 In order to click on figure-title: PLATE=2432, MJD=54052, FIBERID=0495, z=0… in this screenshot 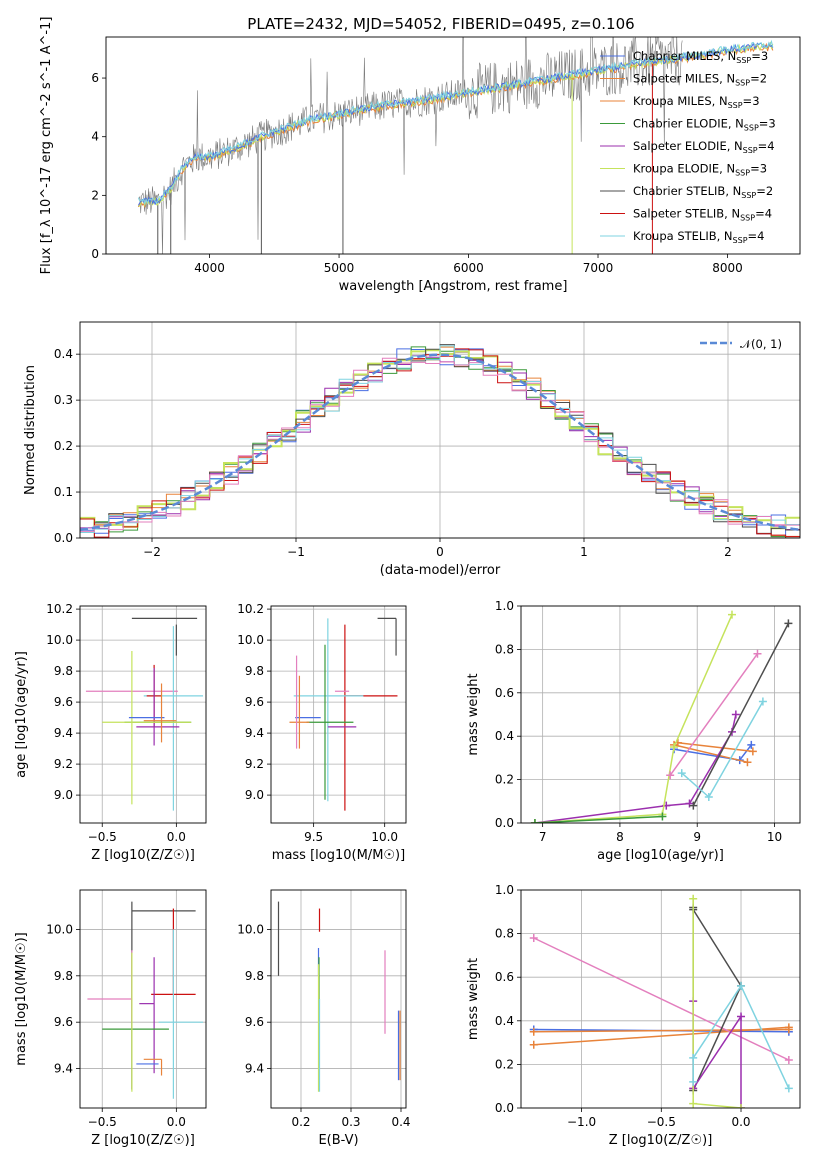, I will do `click(440, 24)`.